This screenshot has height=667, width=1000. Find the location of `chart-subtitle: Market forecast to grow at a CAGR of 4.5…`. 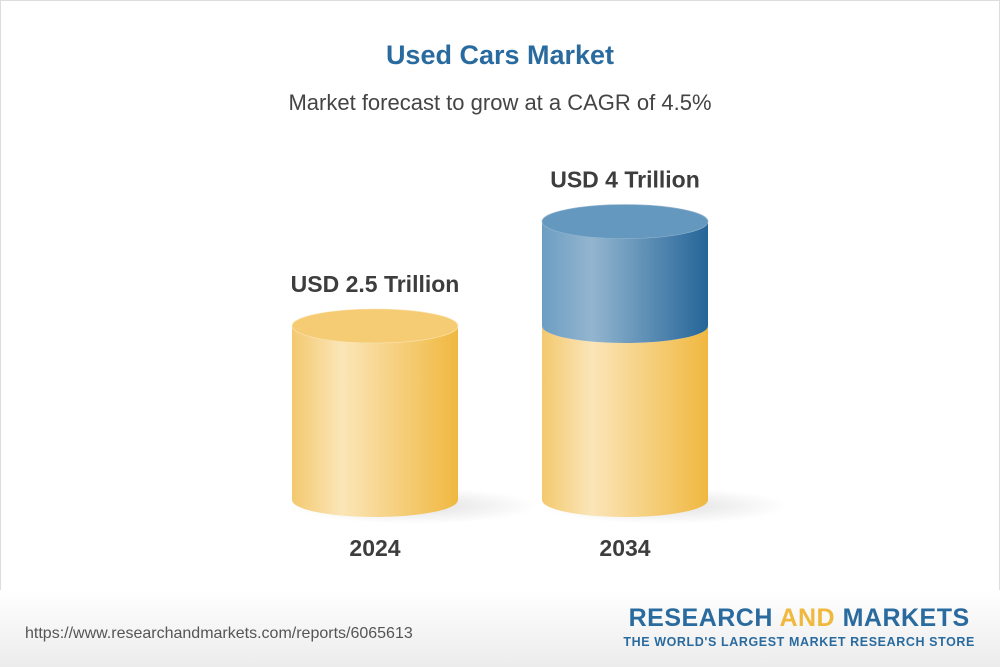

chart-subtitle: Market forecast to grow at a CAGR of 4.5… is located at coordinates (500, 102).